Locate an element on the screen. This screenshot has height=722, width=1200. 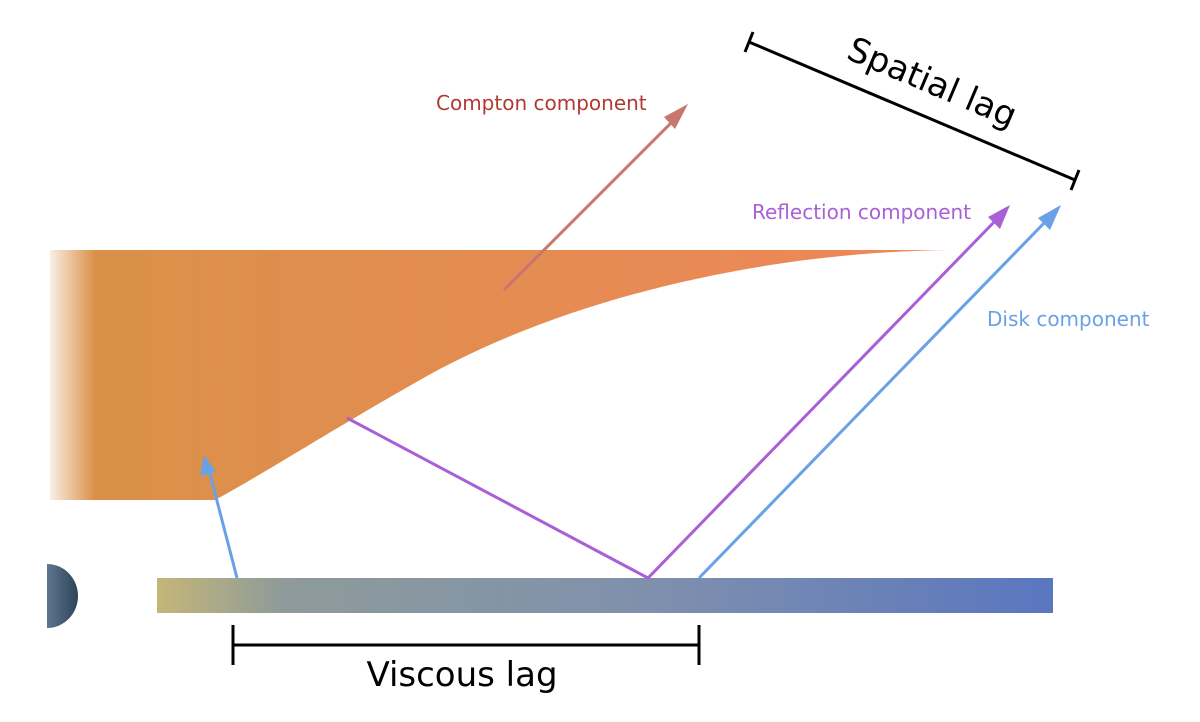
compton-arrow is located at coordinates (595, 198).